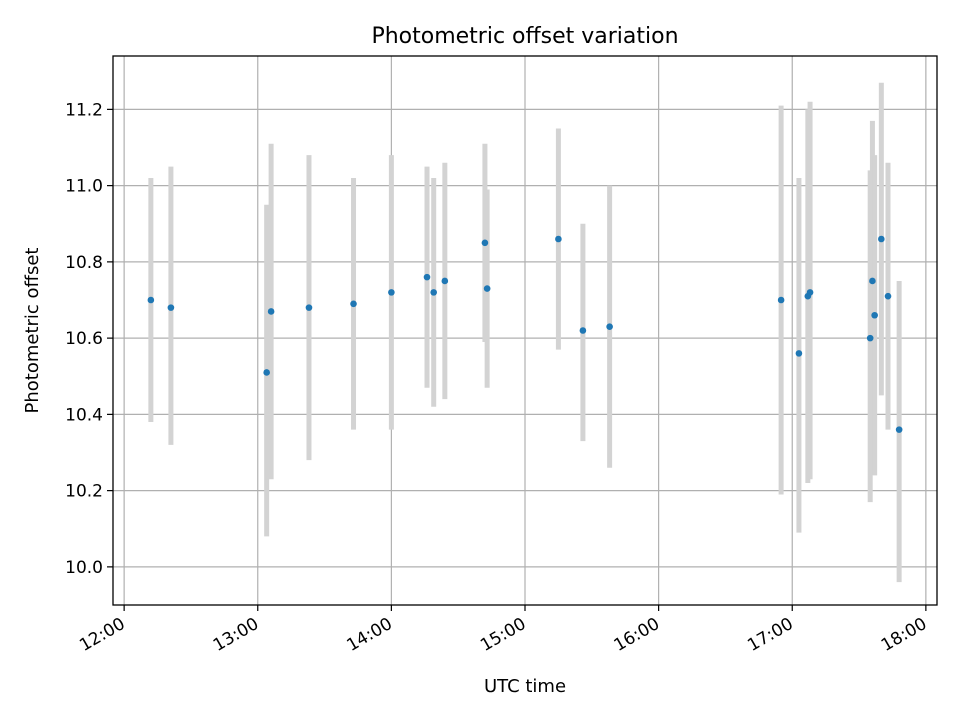 The image size is (960, 720). Describe the element at coordinates (84, 263) in the screenshot. I see `y-tick-label: 10.8` at that location.